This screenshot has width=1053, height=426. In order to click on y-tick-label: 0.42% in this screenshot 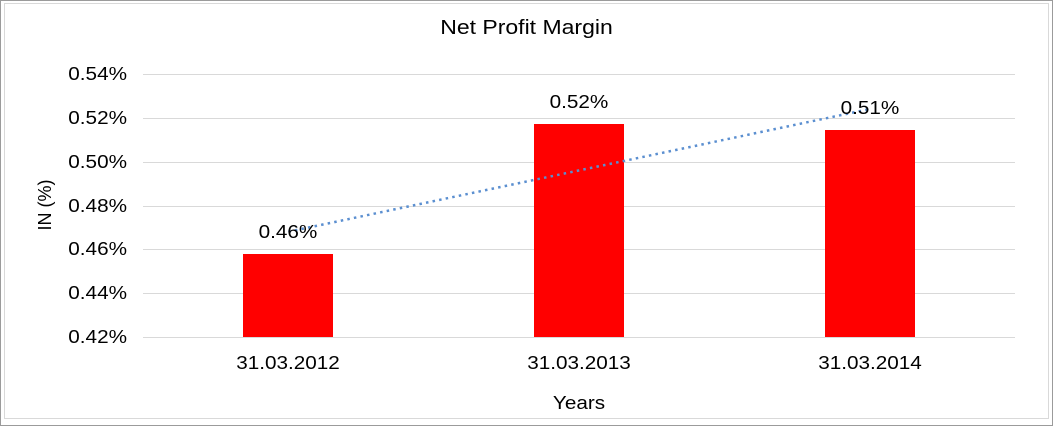, I will do `click(97, 337)`.